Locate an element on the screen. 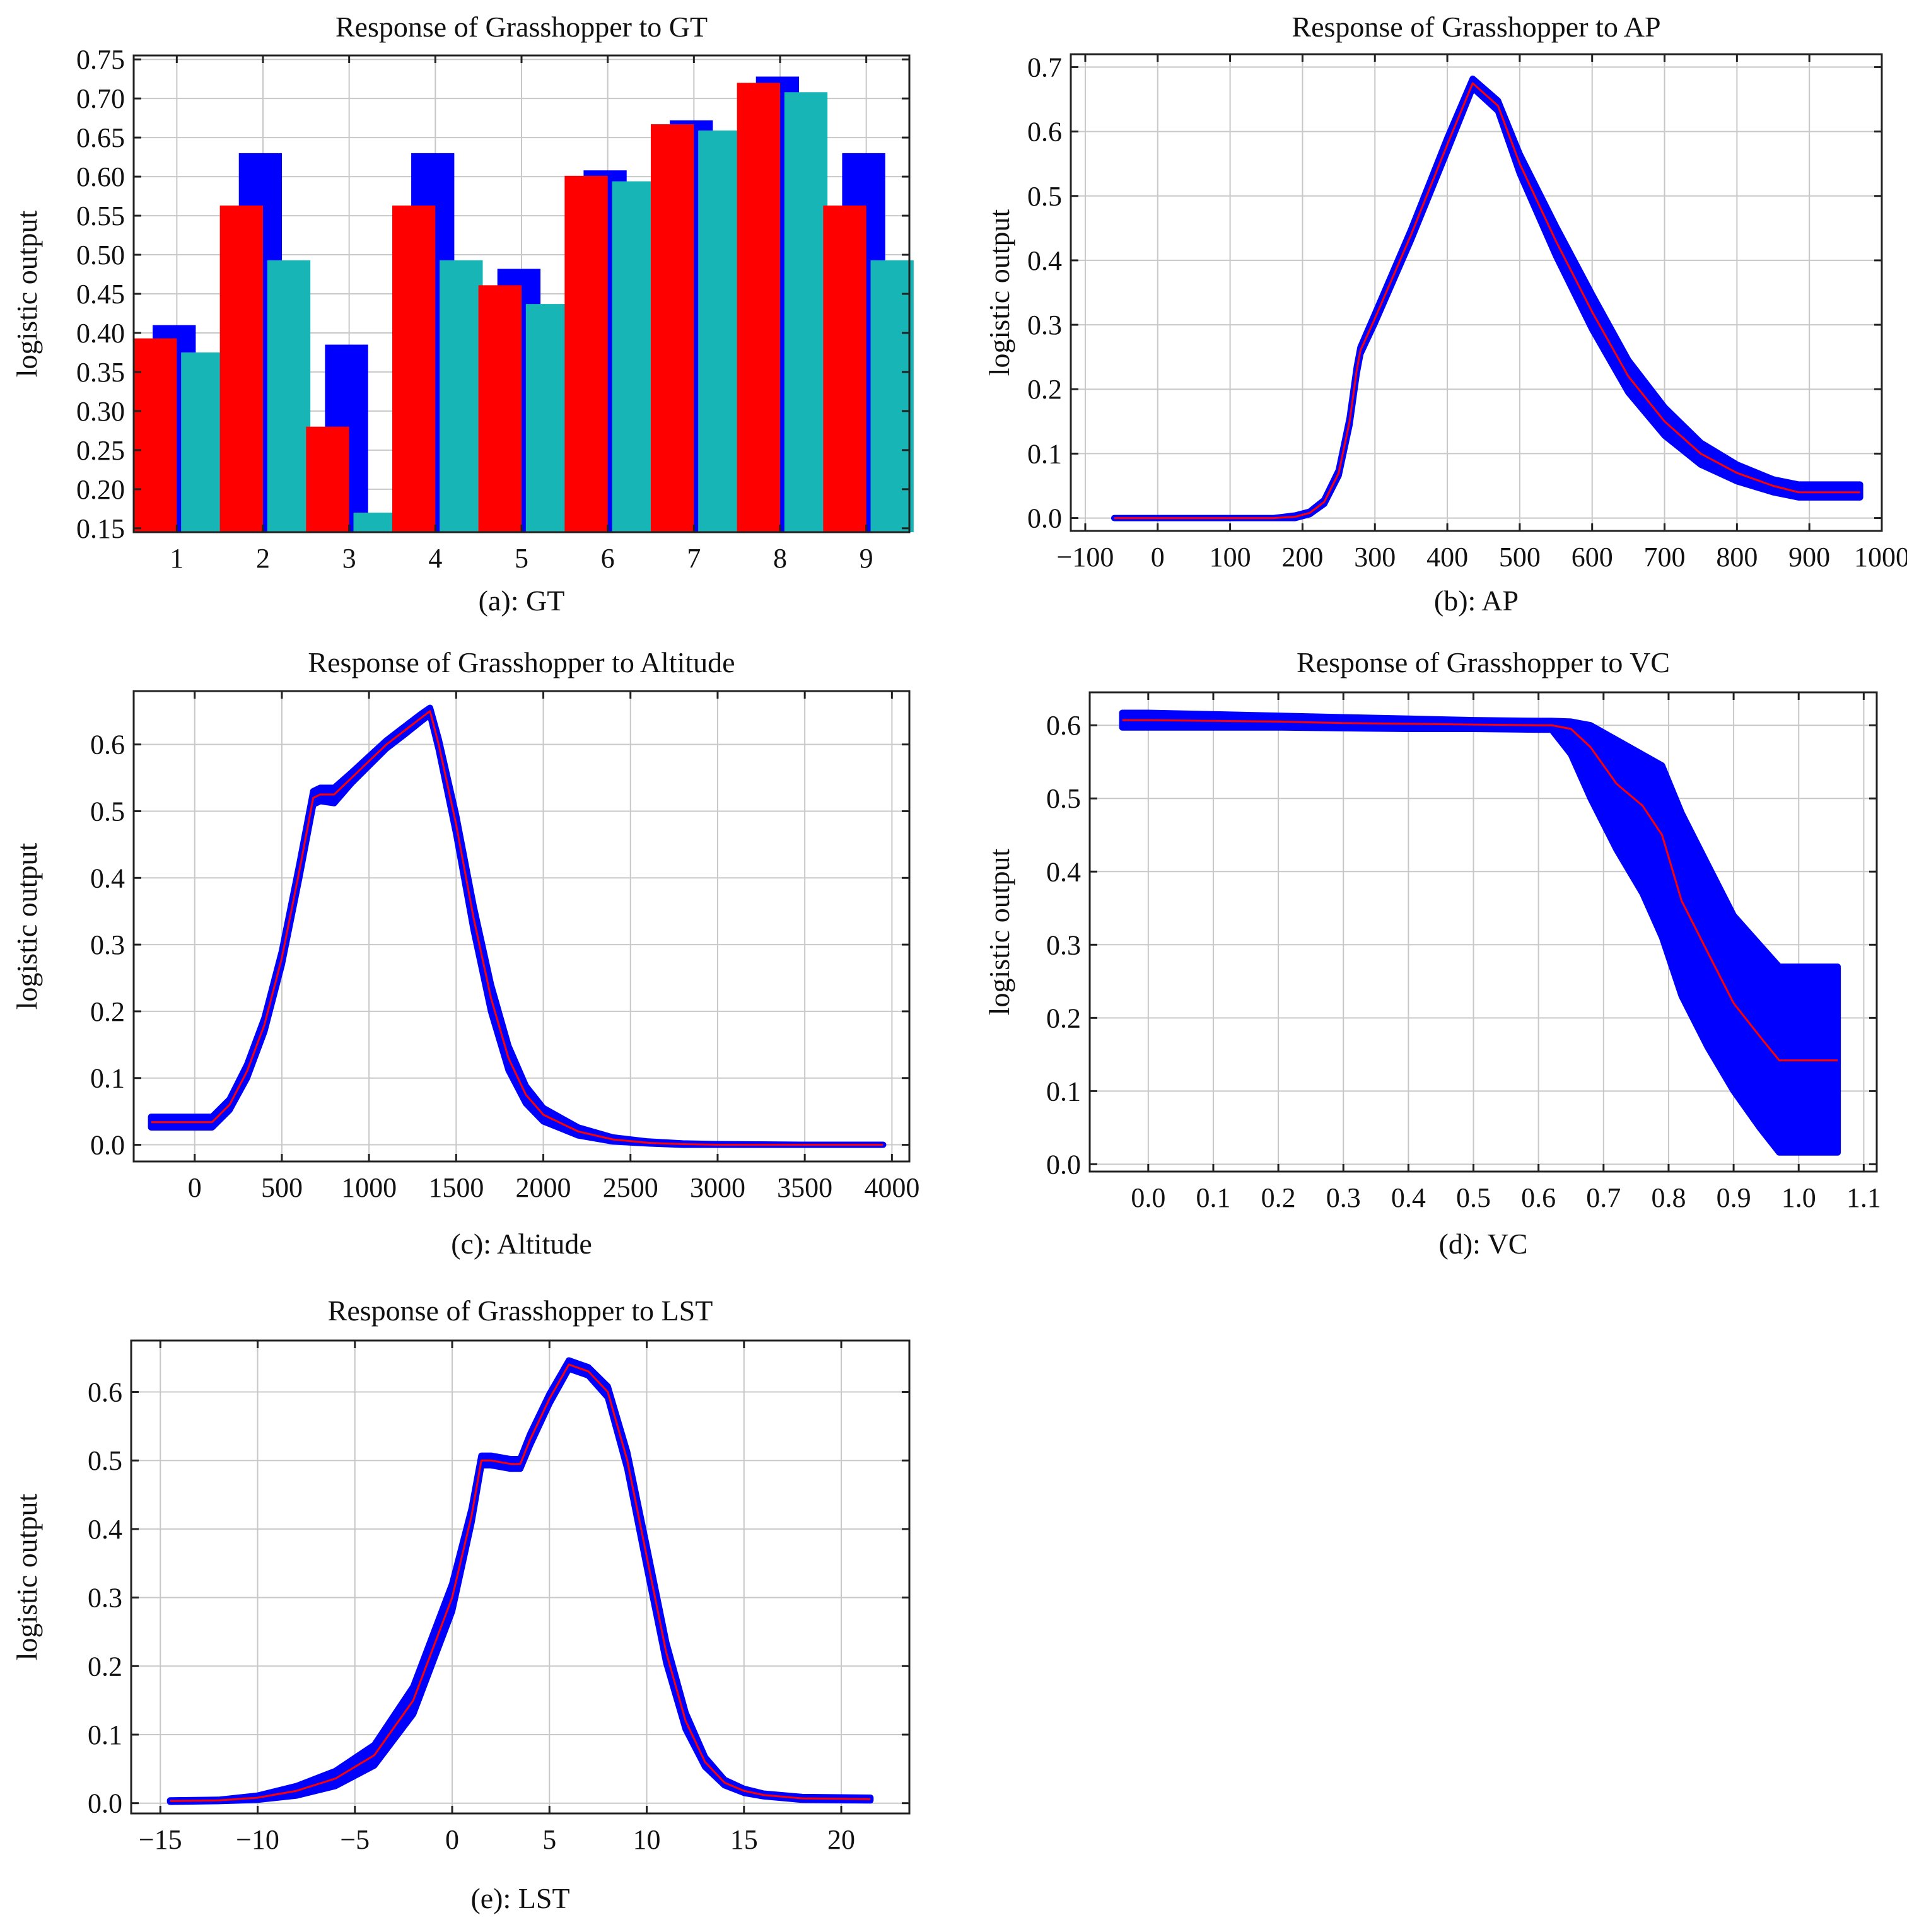 The height and width of the screenshot is (1932, 1907). y-tick-label: 0.35 is located at coordinates (100, 372).